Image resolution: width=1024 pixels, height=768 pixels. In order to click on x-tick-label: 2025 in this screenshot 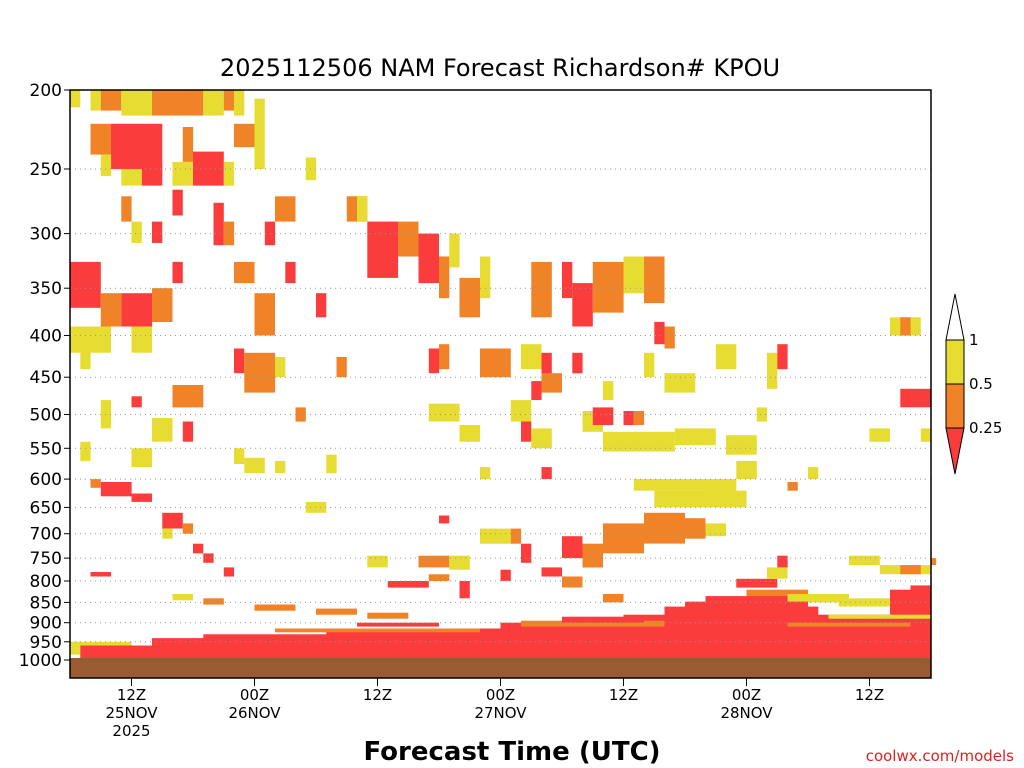, I will do `click(131, 731)`.